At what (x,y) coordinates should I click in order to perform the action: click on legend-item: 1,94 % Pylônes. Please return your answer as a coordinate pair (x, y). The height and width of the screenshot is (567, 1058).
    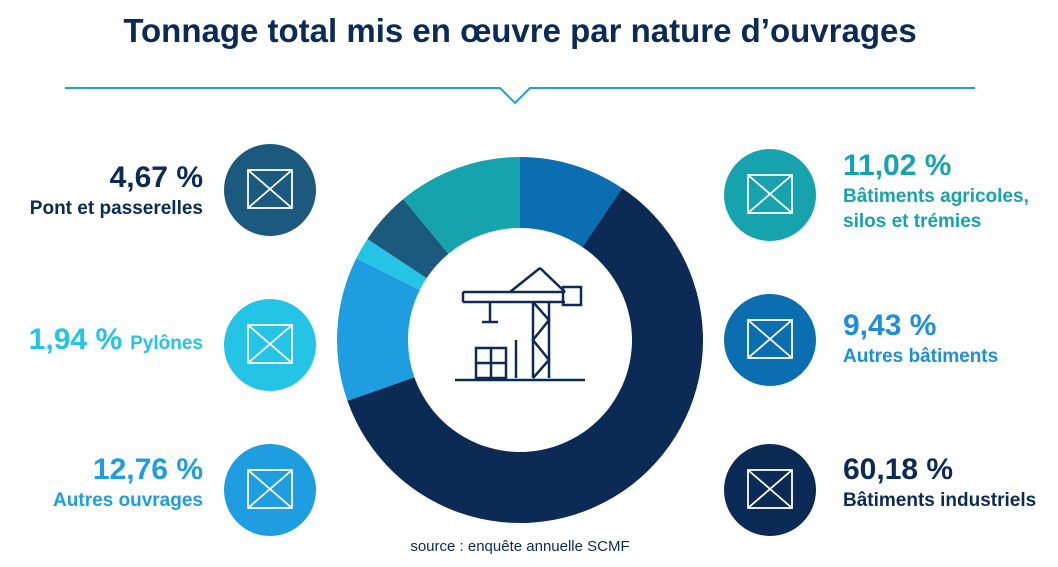
    Looking at the image, I should click on (116, 340).